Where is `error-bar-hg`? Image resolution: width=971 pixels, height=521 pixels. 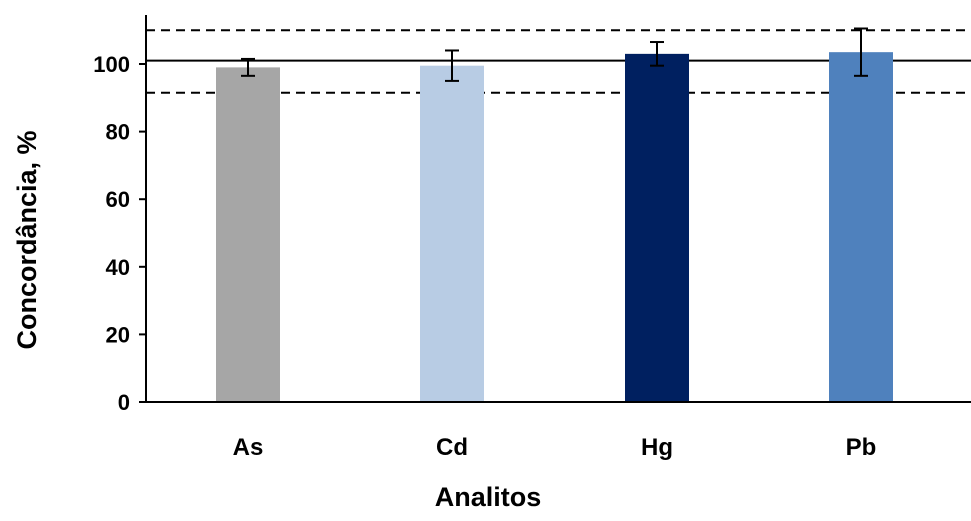 error-bar-hg is located at coordinates (657, 54).